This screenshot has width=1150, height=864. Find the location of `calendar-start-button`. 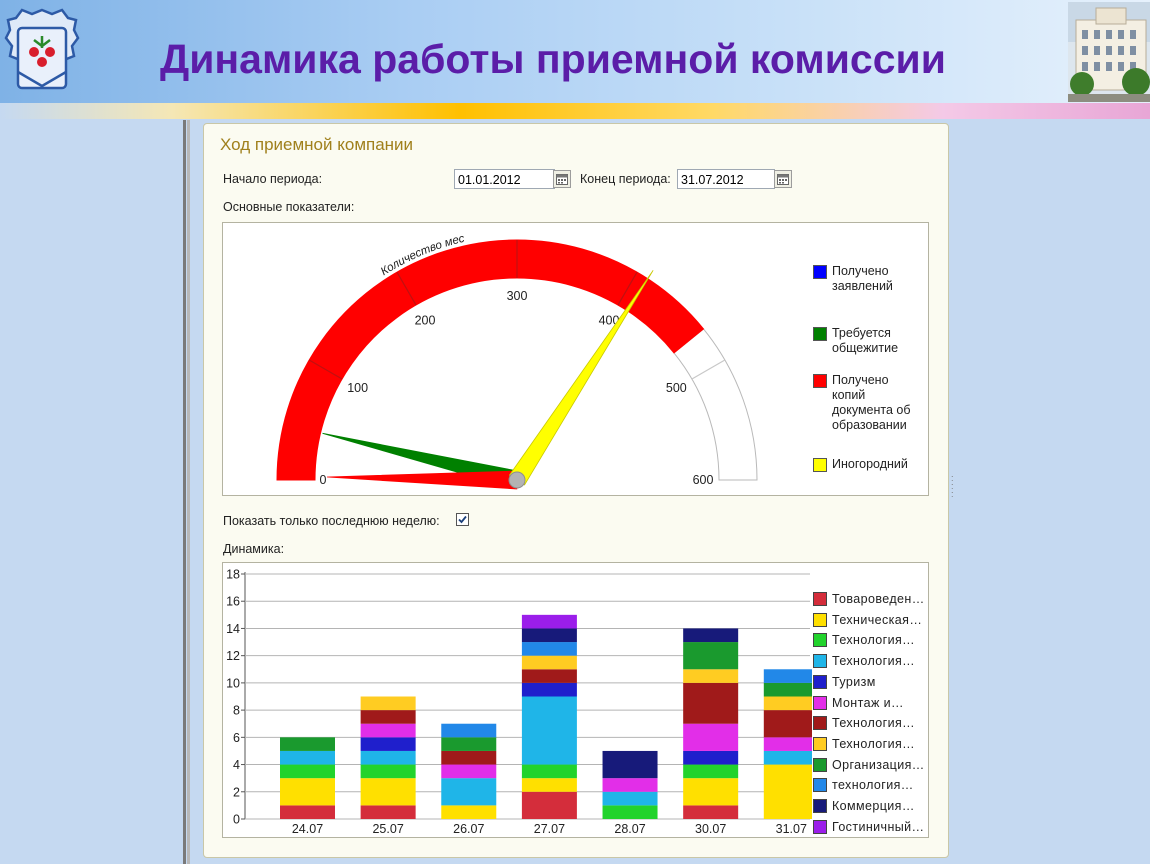

calendar-start-button is located at coordinates (562, 179).